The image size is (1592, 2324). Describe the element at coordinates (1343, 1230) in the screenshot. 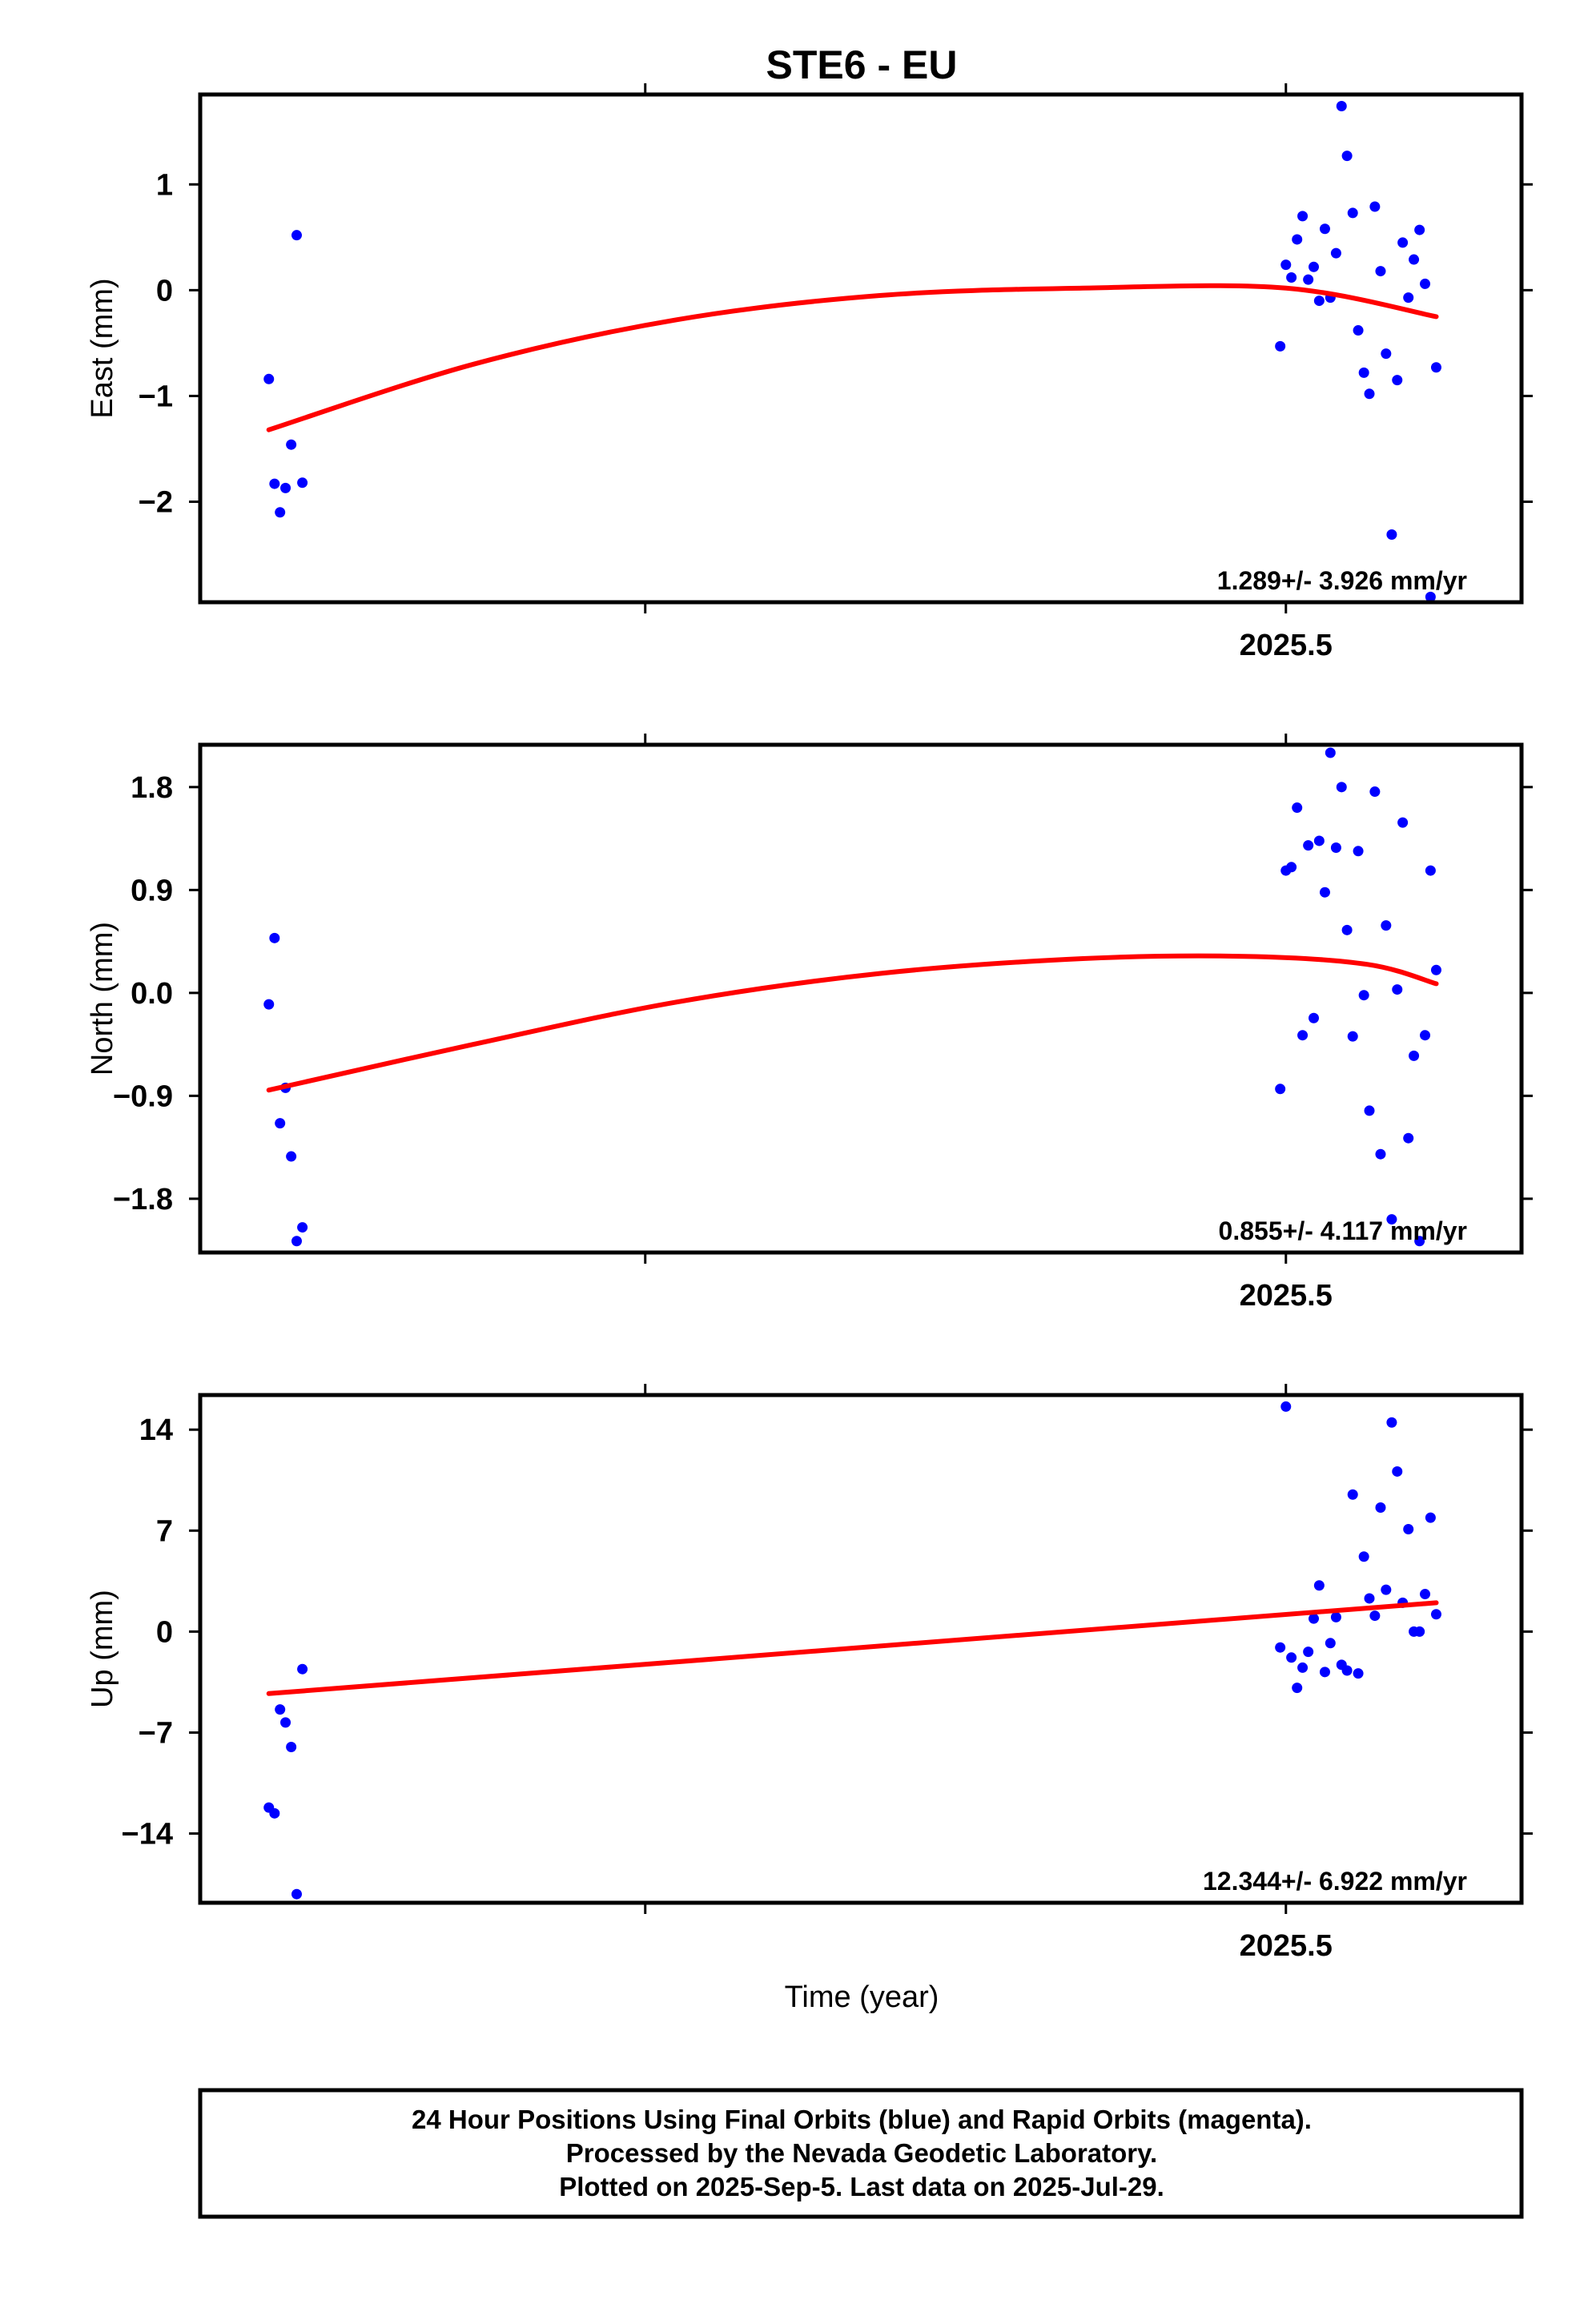

I see `north-rate-label: 0.855+/- 4.117 mm/yr` at that location.